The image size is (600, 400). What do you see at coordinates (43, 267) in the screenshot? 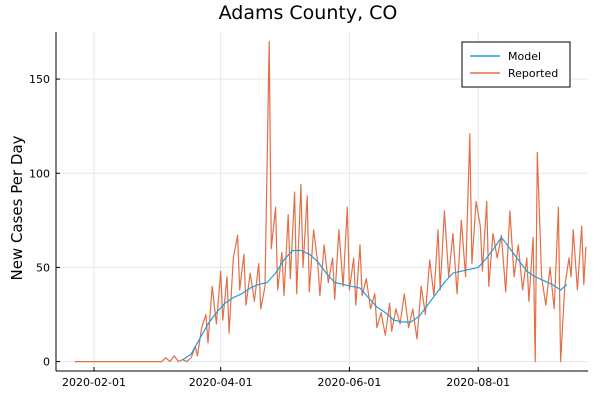
I see `y-tick-label: 50` at bounding box center [43, 267].